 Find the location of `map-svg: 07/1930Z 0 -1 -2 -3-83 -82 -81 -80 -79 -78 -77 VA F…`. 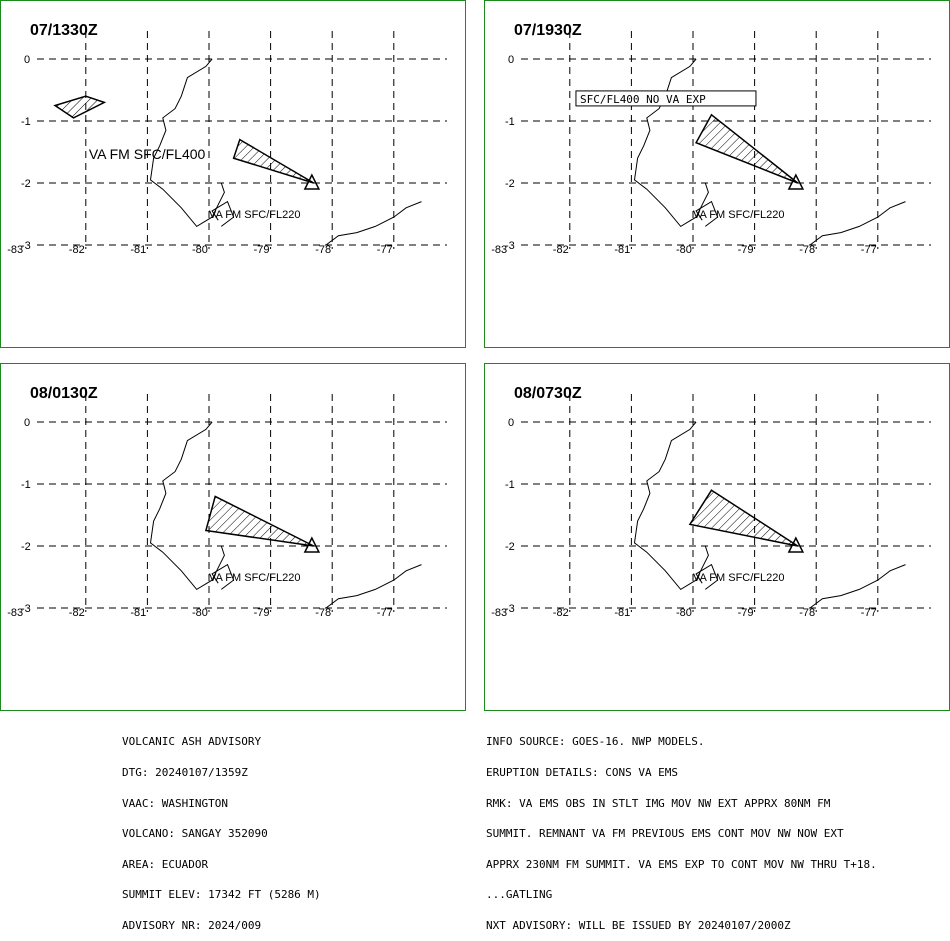

map-svg: 07/1930Z 0 -1 -2 -3-83 -82 -81 -80 -79 -78 -77 VA F… is located at coordinates (711, 139).